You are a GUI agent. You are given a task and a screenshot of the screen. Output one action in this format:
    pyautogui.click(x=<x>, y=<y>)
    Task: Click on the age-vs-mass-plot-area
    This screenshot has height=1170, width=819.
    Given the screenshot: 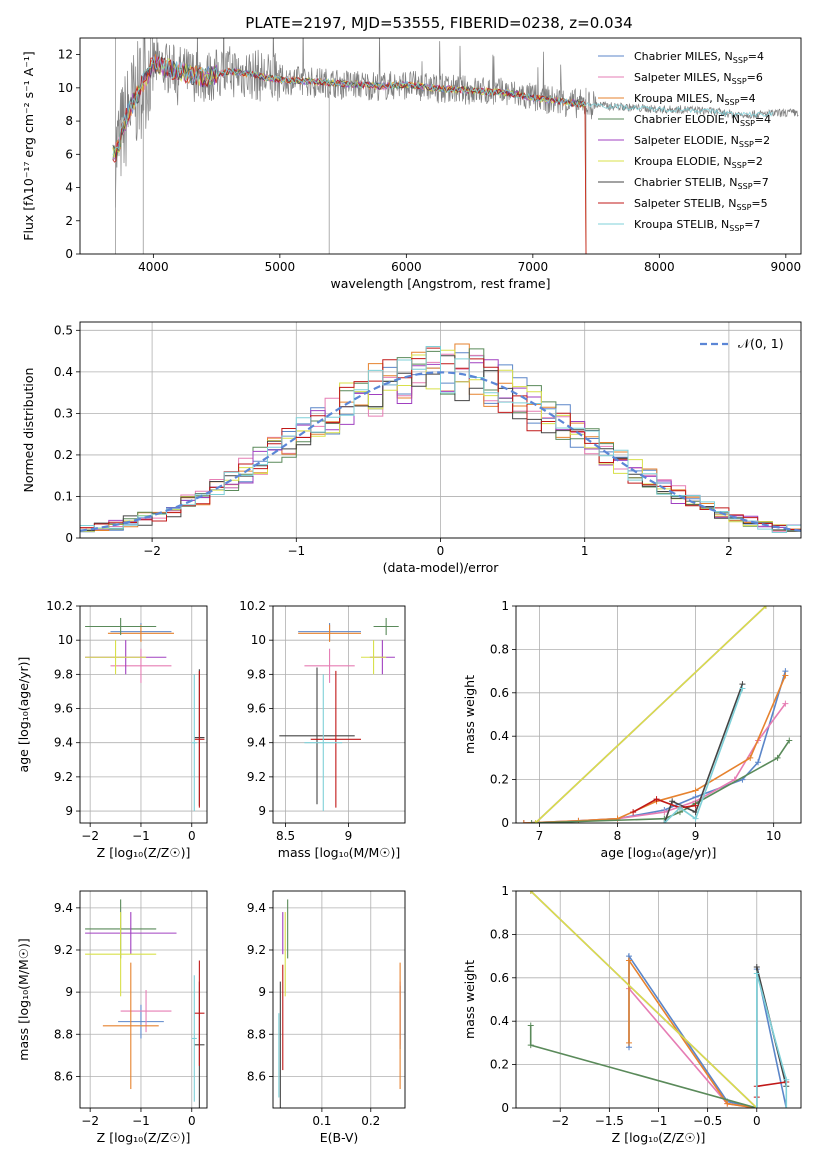 What is the action you would take?
    pyautogui.click(x=339, y=714)
    